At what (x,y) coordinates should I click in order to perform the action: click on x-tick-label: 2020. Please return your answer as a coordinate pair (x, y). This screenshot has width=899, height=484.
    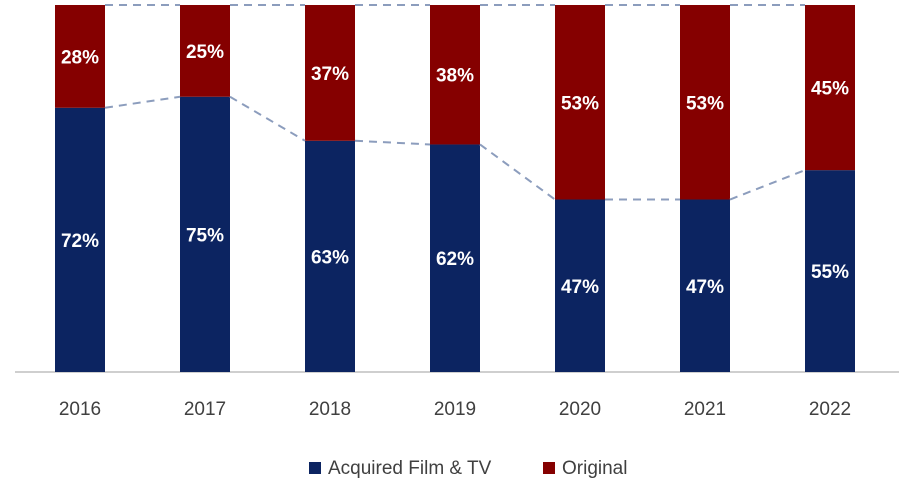
    Looking at the image, I should click on (580, 409).